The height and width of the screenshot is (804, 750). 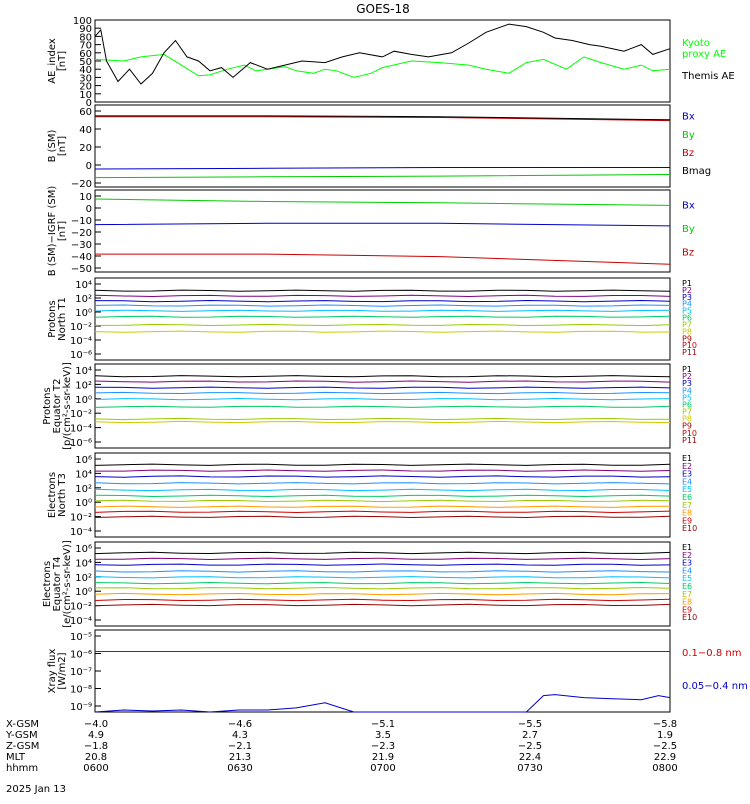 I want to click on x-row-label: MLT, so click(x=16, y=757).